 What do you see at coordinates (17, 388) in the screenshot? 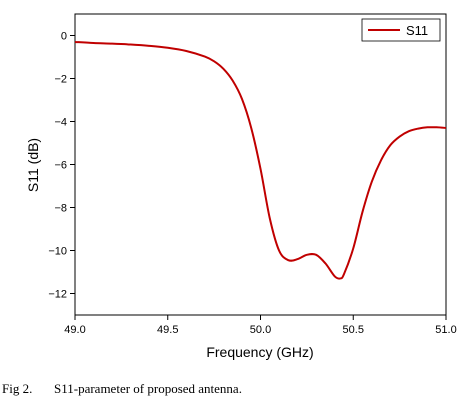
I see `figure-label: Fig 2.` at bounding box center [17, 388].